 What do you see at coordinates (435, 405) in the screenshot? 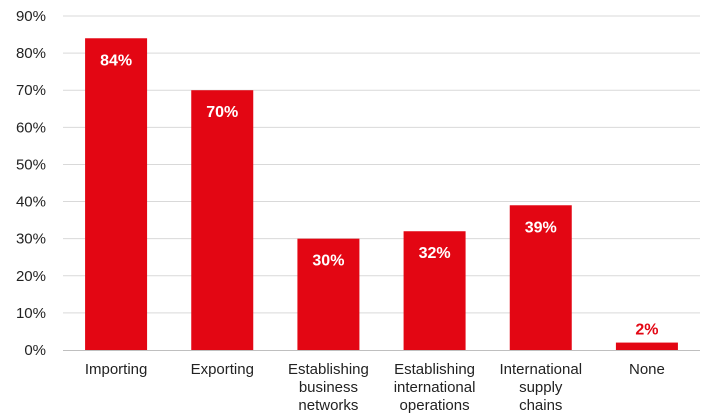
I see `x-tick-label-line: operations` at bounding box center [435, 405].